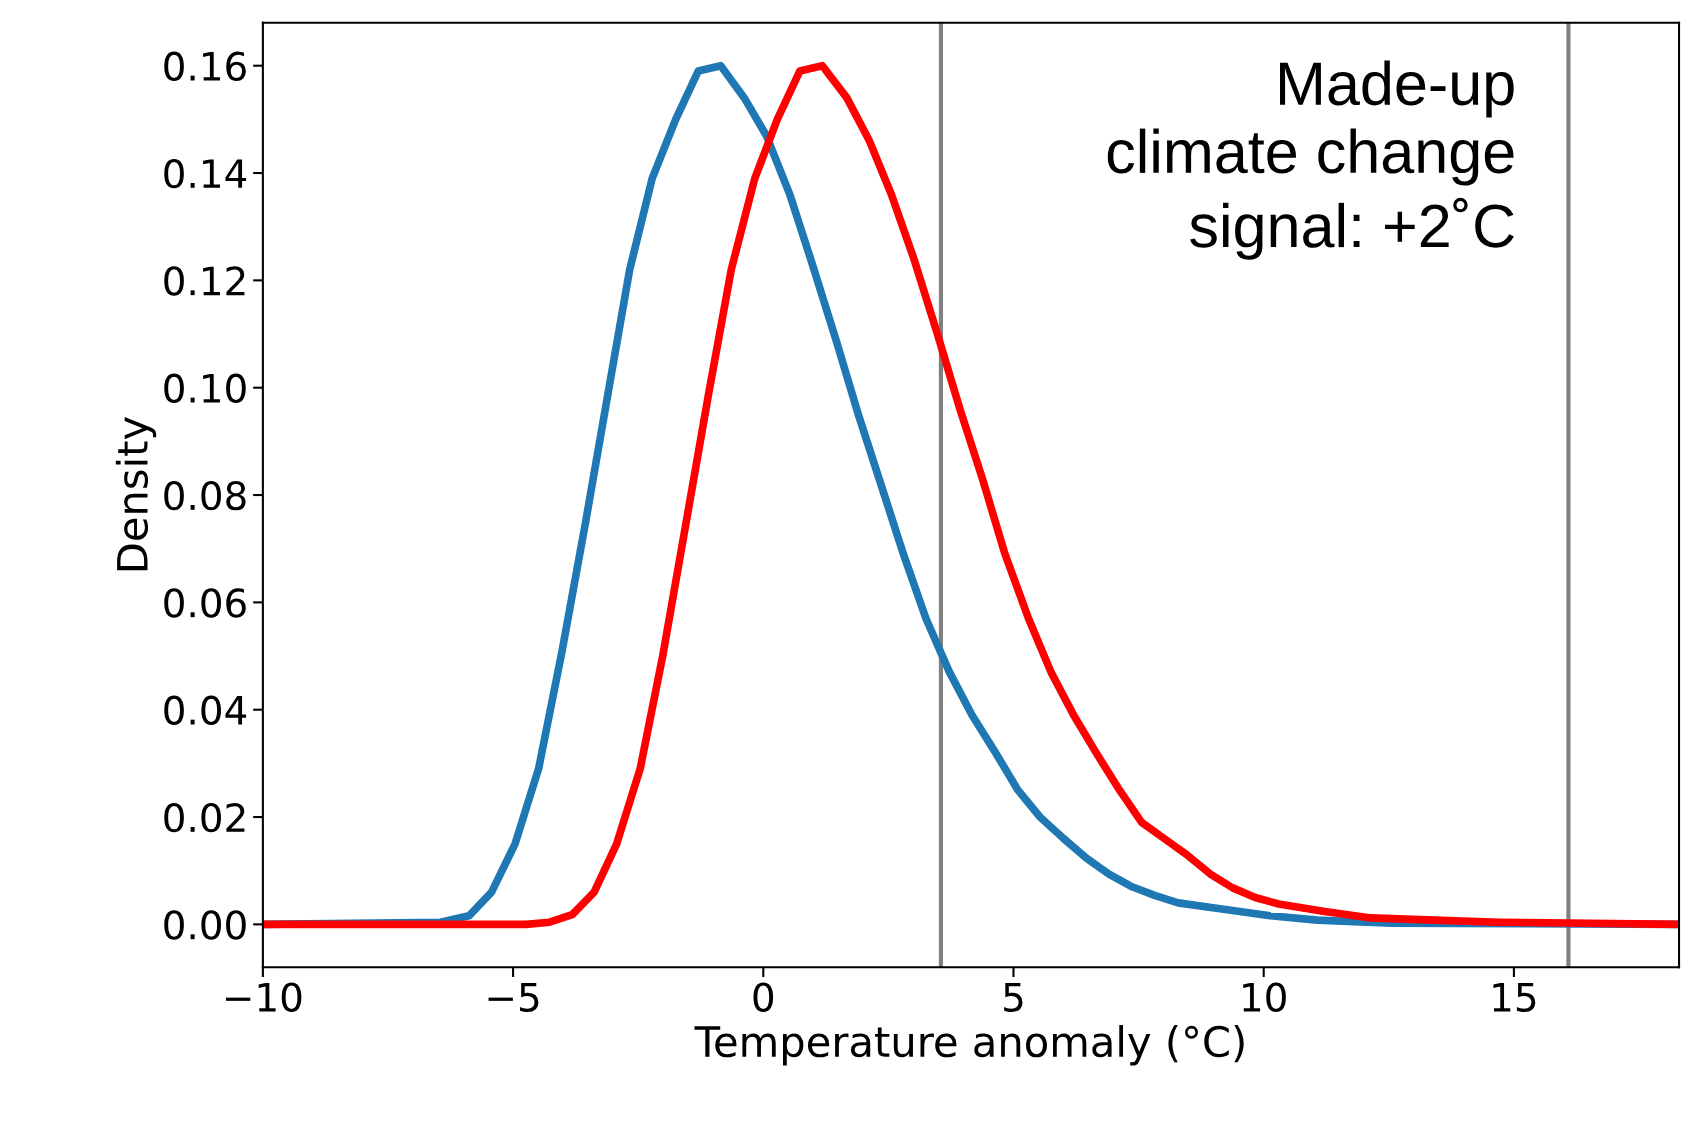 Image resolution: width=1696 pixels, height=1138 pixels. Describe the element at coordinates (136, 494) in the screenshot. I see `y-axis-title: Density` at that location.